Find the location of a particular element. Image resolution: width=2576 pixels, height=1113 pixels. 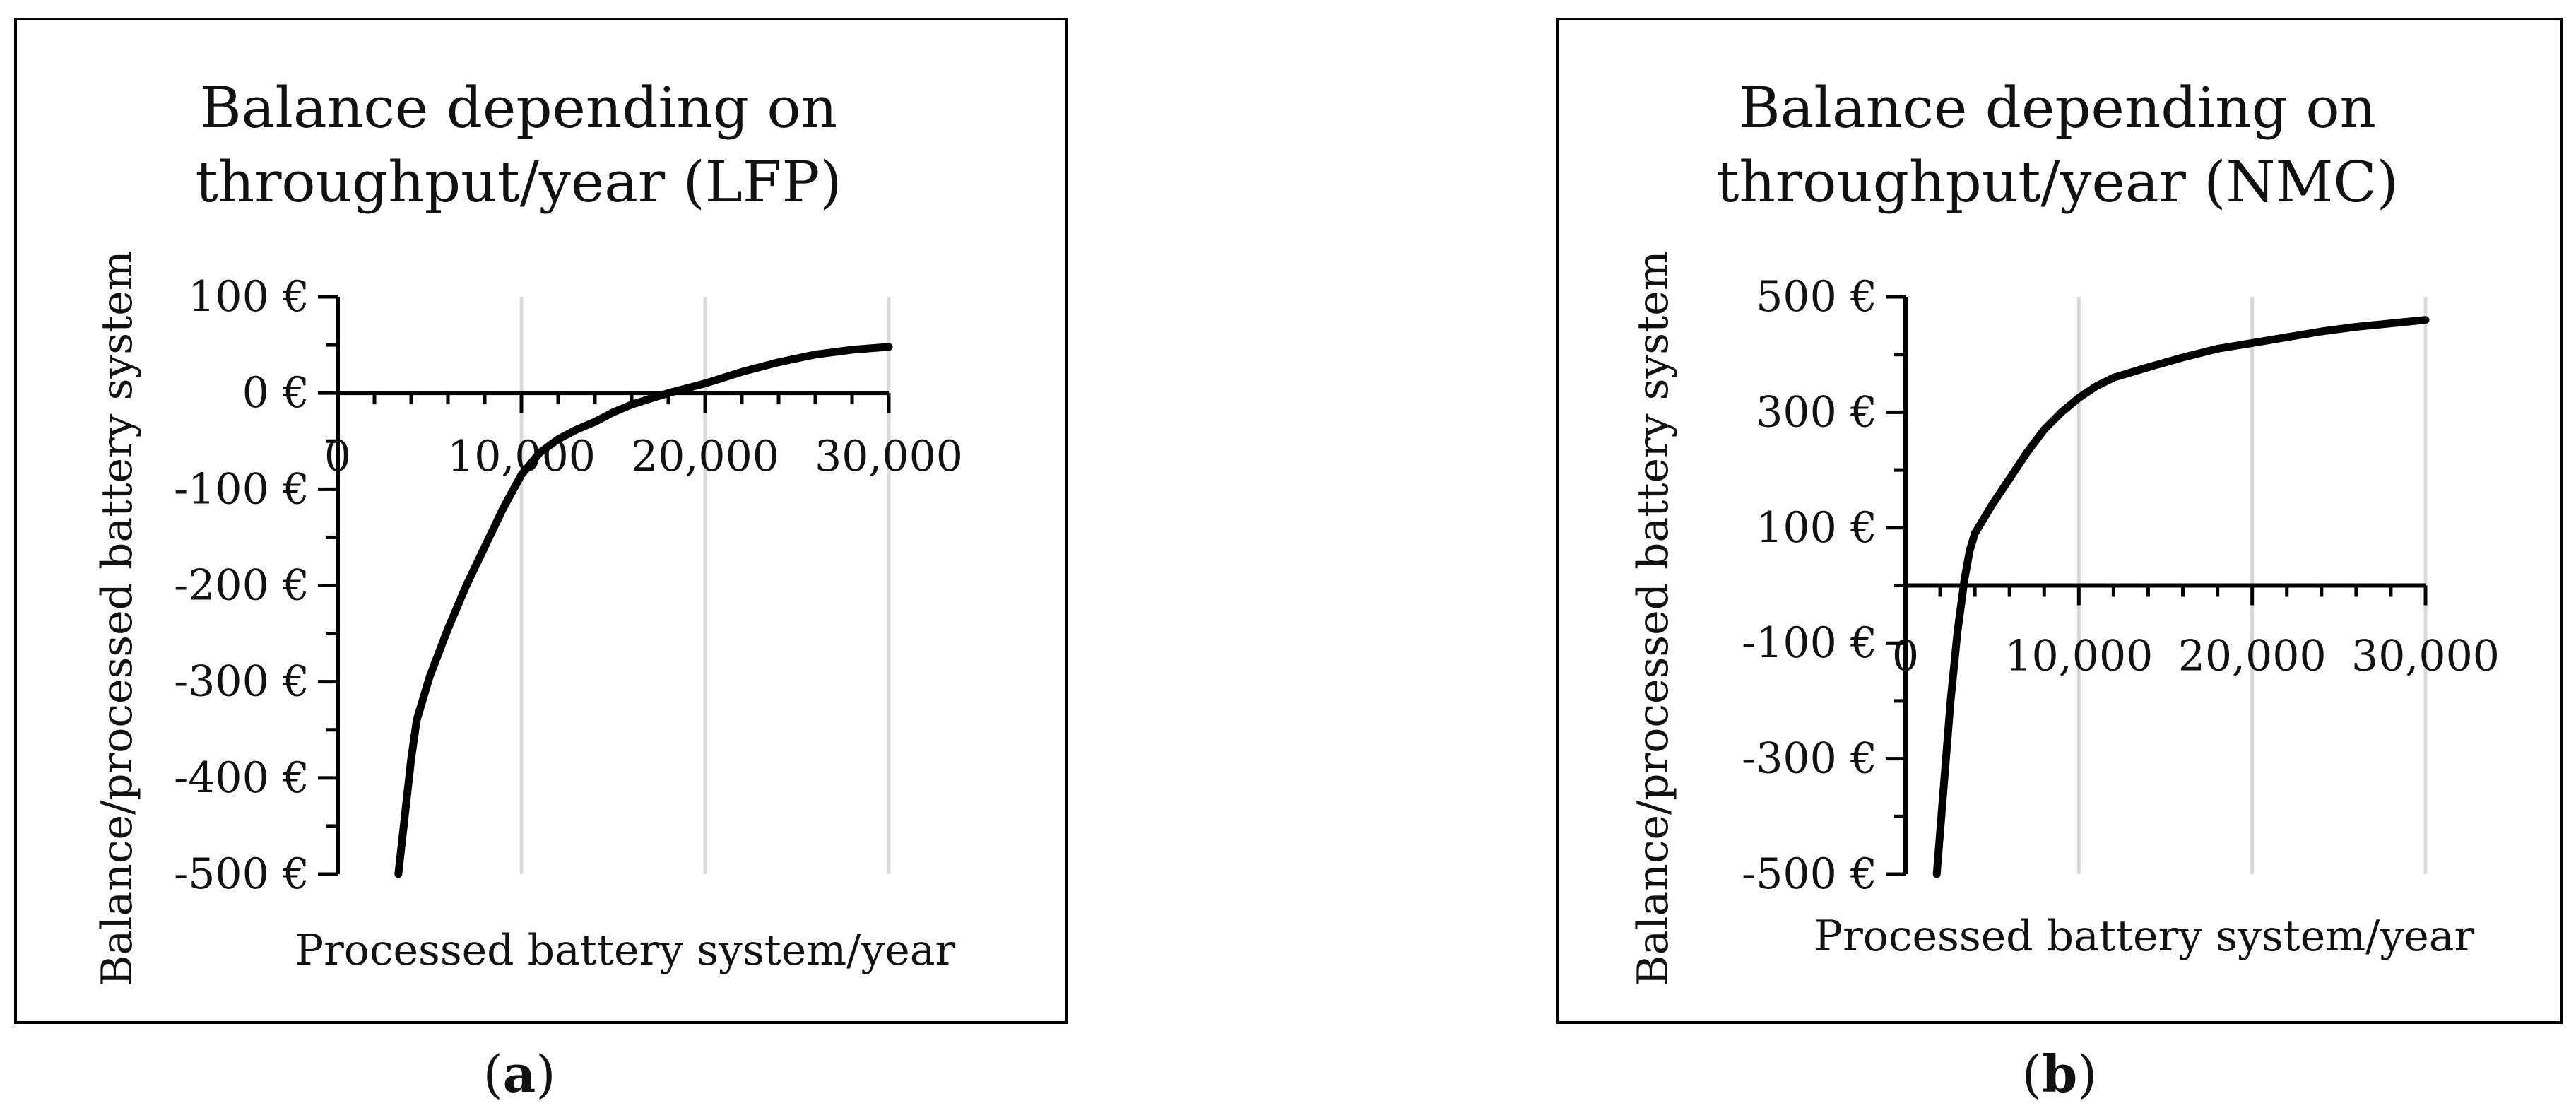

panel-letter: a is located at coordinates (519, 1074).